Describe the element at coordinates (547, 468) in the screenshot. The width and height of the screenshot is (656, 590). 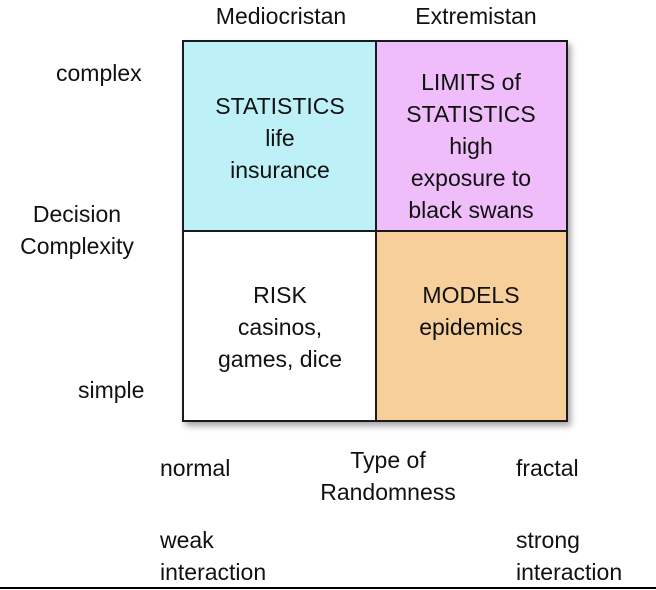
I see `x-axis-right-label: fractal` at that location.